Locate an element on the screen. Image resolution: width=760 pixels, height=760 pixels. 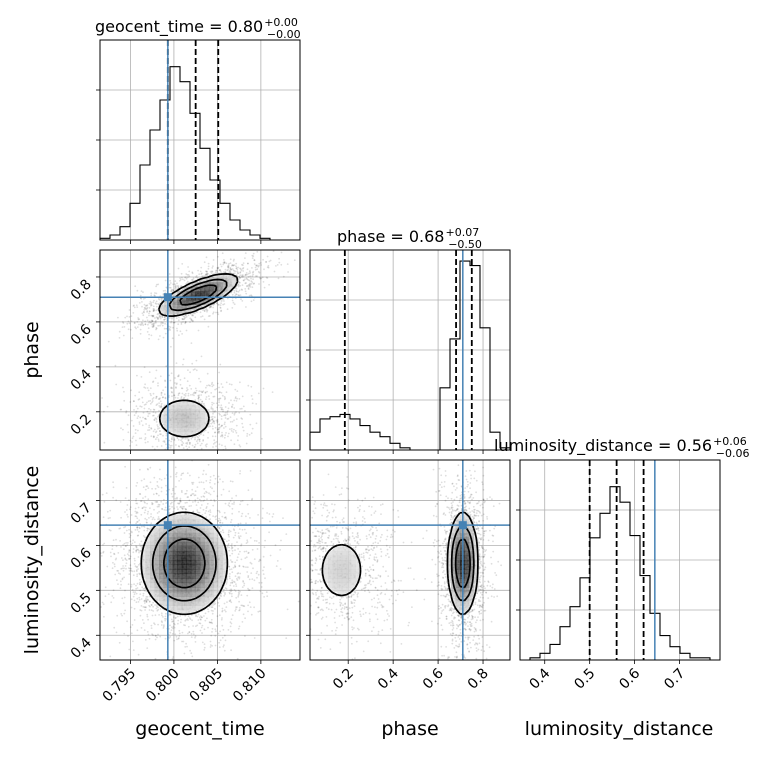
x-axis-label-geocent-time: geocent_time is located at coordinates (199, 729).